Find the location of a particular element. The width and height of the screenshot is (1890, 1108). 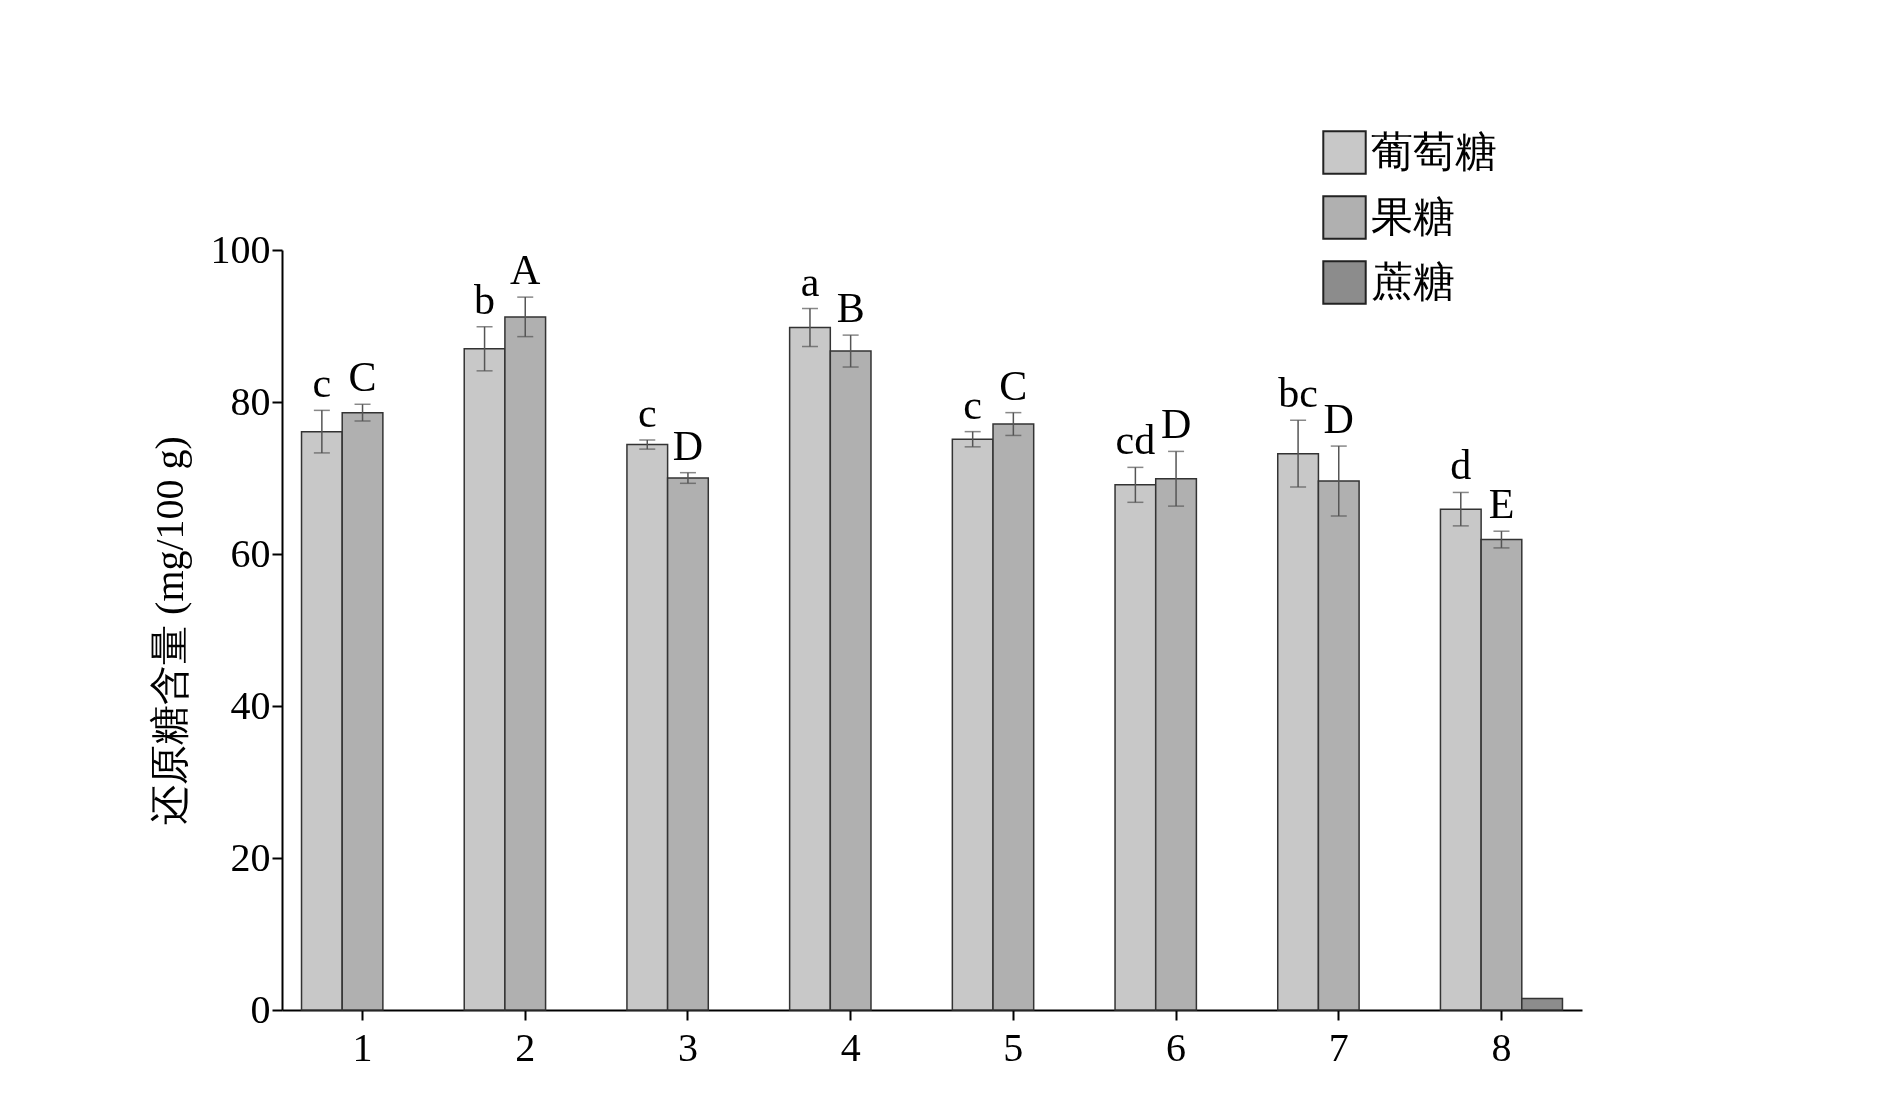

legend-label: 果糖 is located at coordinates (1413, 216).